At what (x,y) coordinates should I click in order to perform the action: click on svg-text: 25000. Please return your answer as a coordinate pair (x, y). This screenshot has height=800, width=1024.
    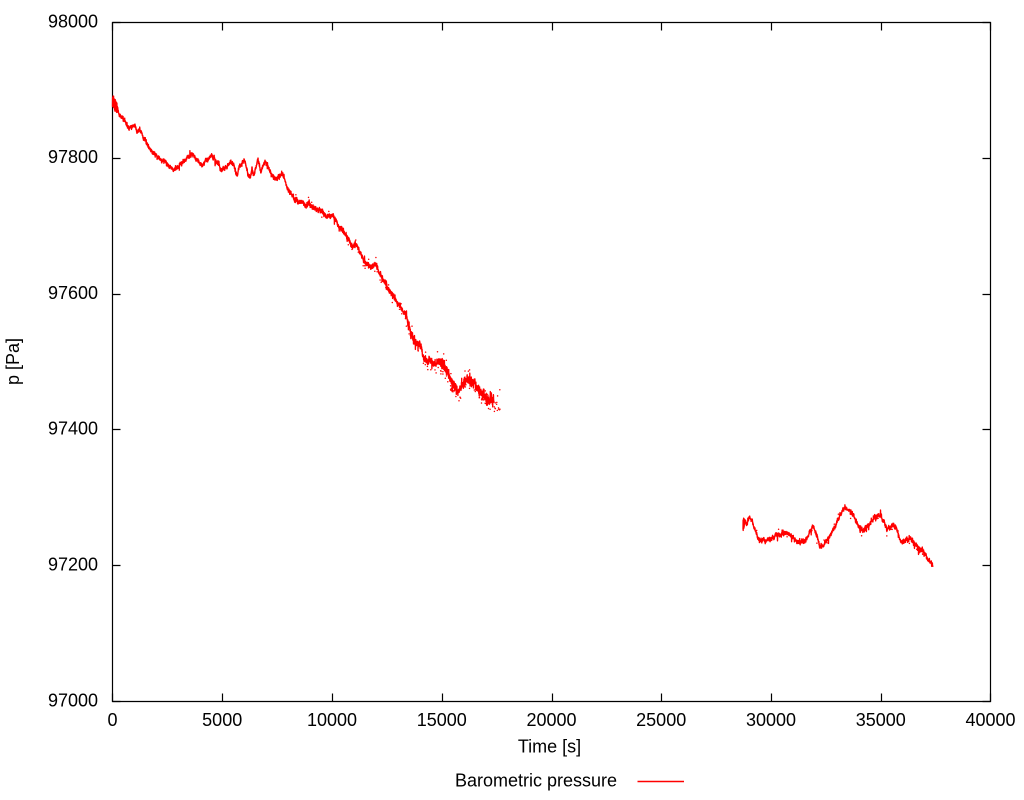
    Looking at the image, I should click on (661, 720).